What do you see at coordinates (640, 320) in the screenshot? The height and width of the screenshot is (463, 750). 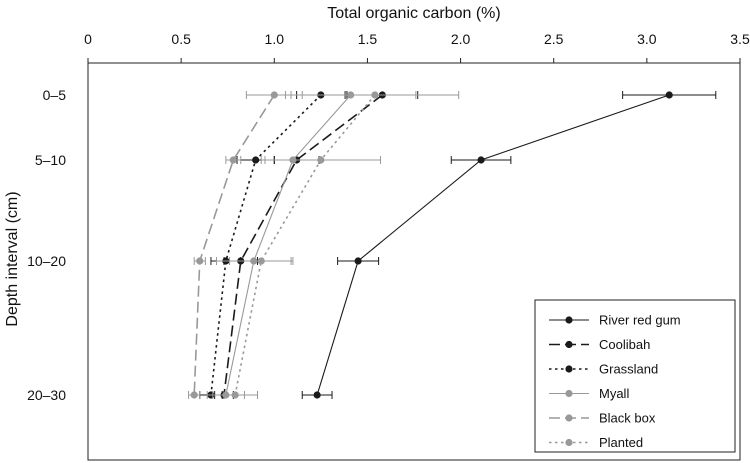 I see `legend-label: River red gum` at bounding box center [640, 320].